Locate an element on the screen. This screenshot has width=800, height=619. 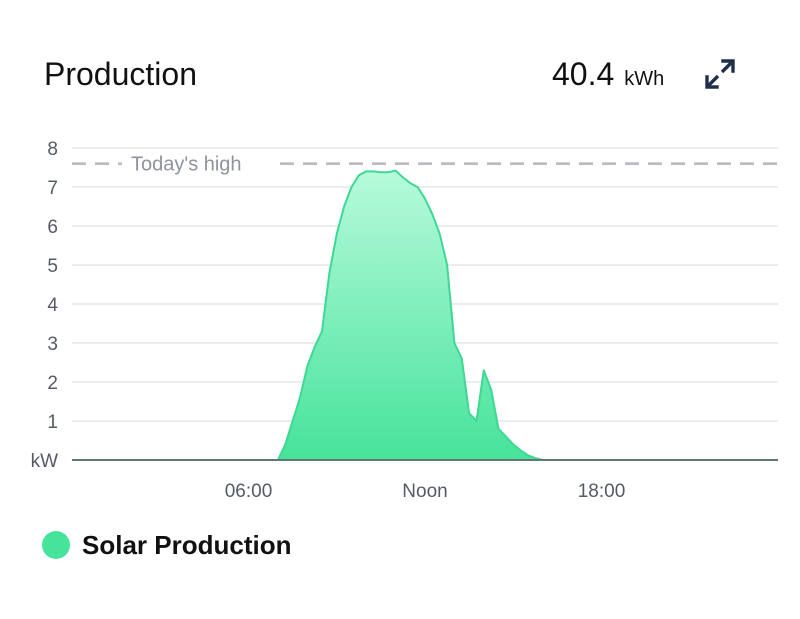
x-tick-label: 18:00 is located at coordinates (602, 491).